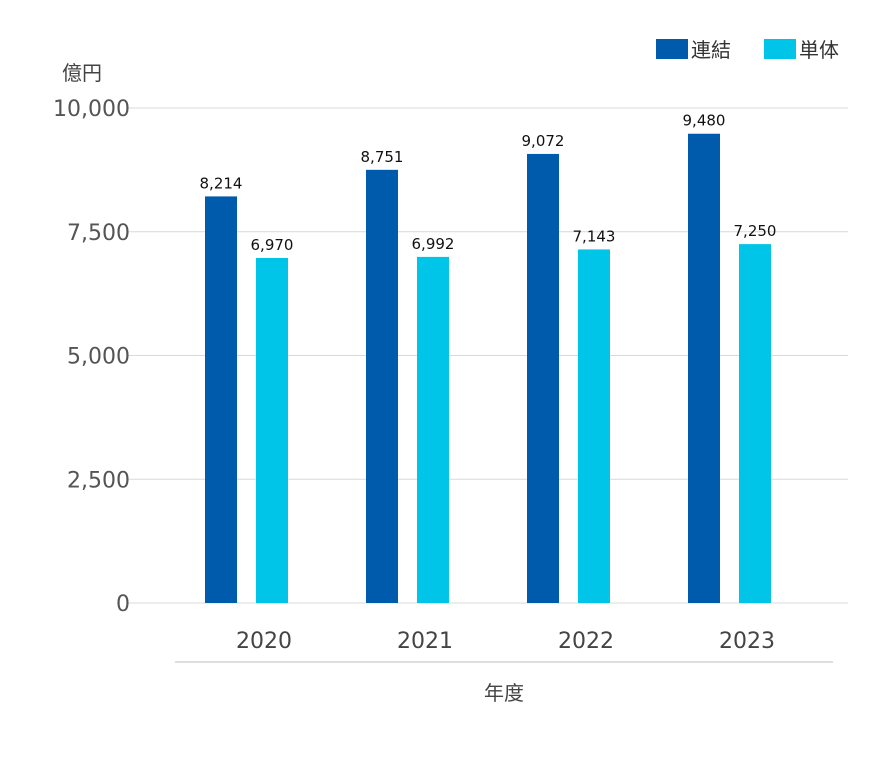  I want to click on data-label: 7,143, so click(594, 236).